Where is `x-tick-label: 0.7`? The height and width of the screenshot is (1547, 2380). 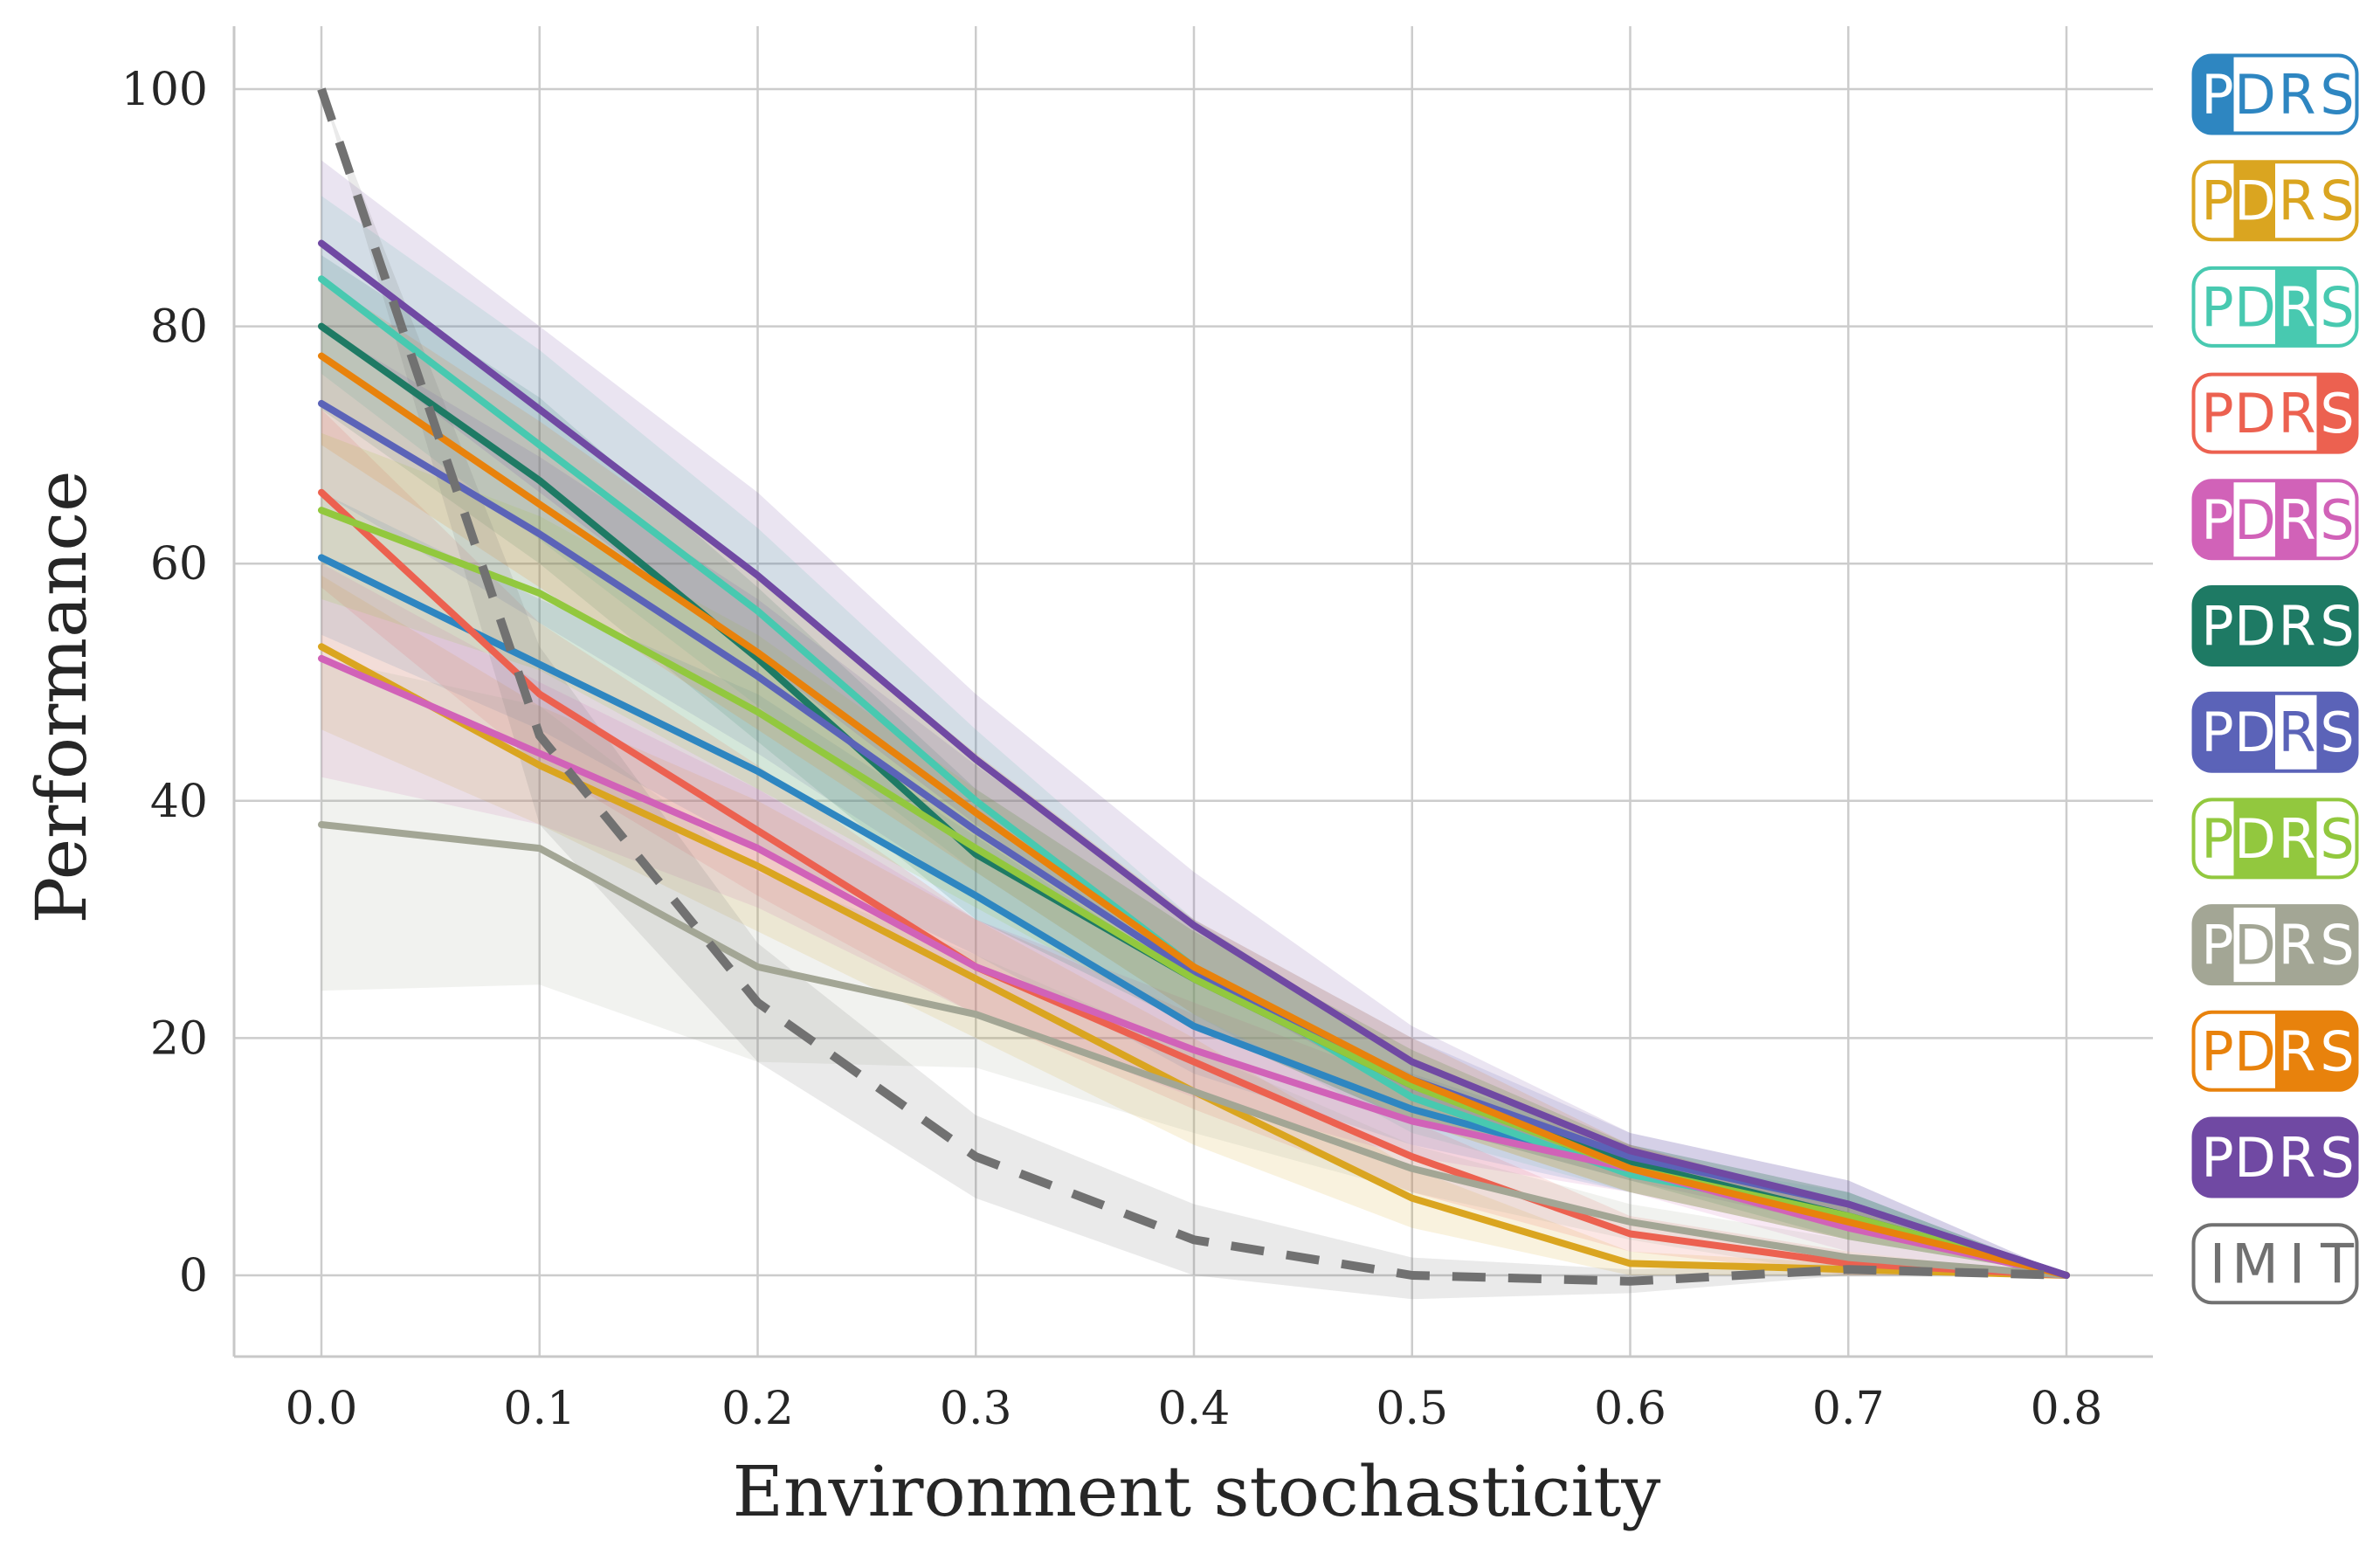
x-tick-label: 0.7 is located at coordinates (1848, 1409).